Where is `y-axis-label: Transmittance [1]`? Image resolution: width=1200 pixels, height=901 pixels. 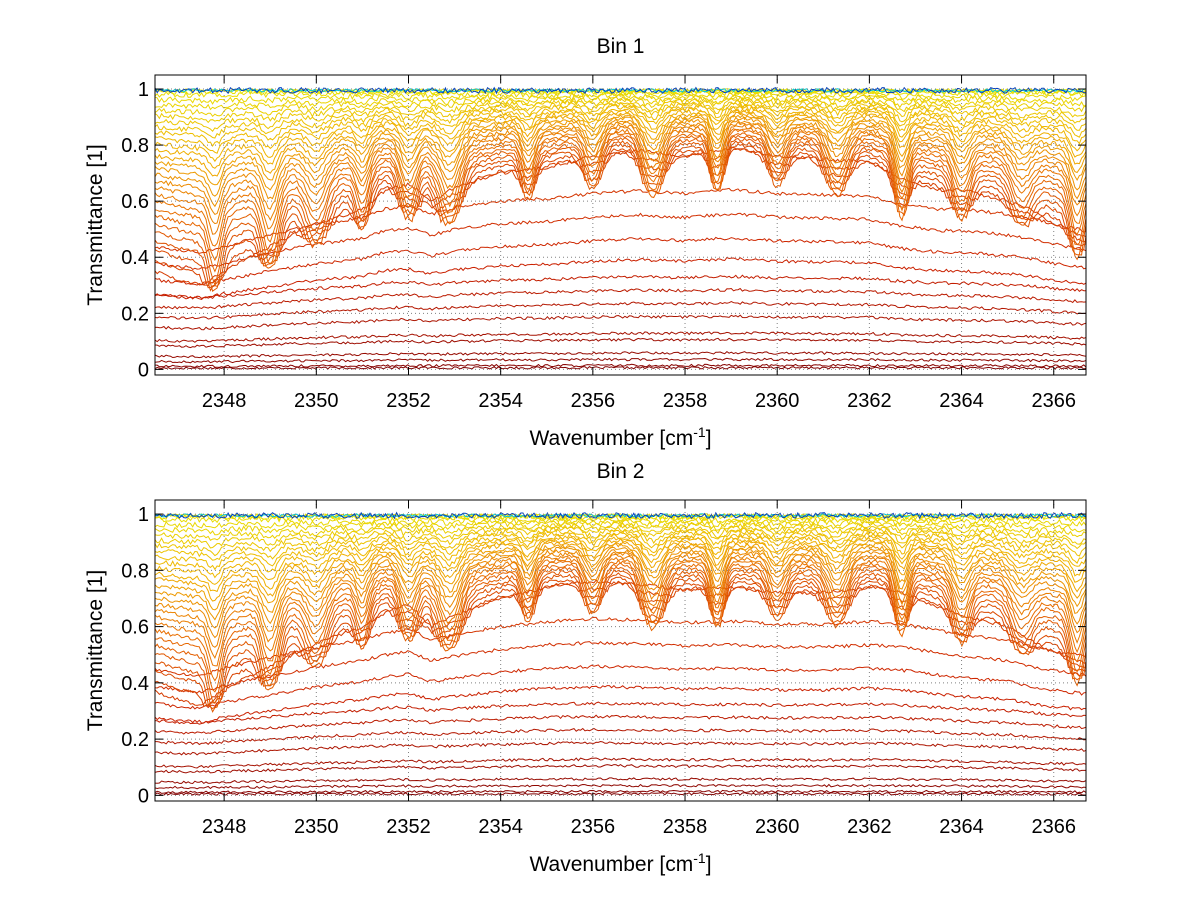
y-axis-label: Transmittance [1] is located at coordinates (95, 650).